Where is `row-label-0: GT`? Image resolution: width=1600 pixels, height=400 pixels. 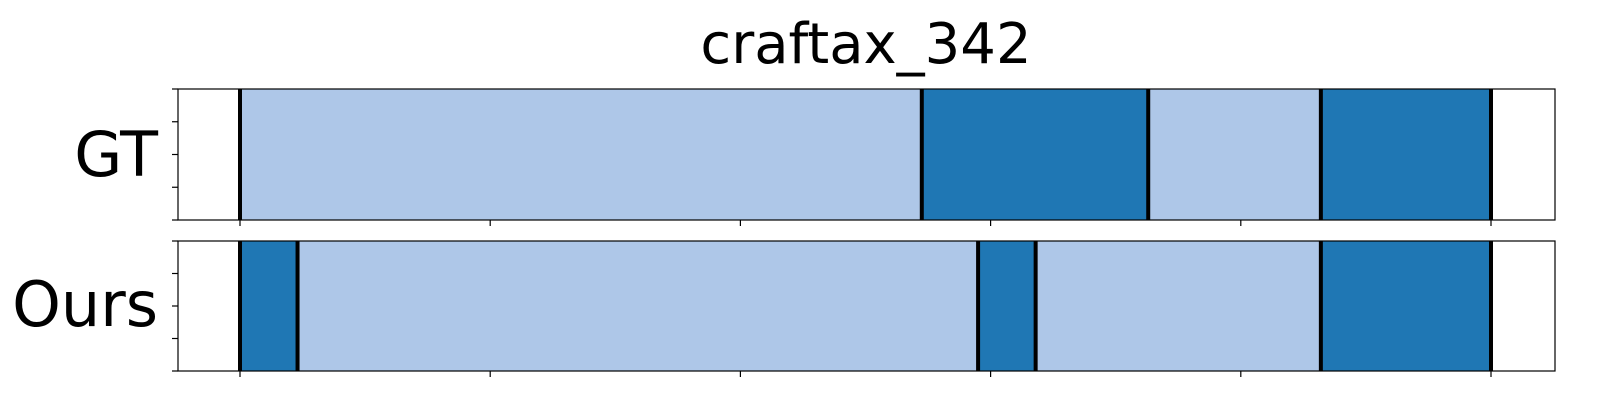 row-label-0: GT is located at coordinates (116, 154).